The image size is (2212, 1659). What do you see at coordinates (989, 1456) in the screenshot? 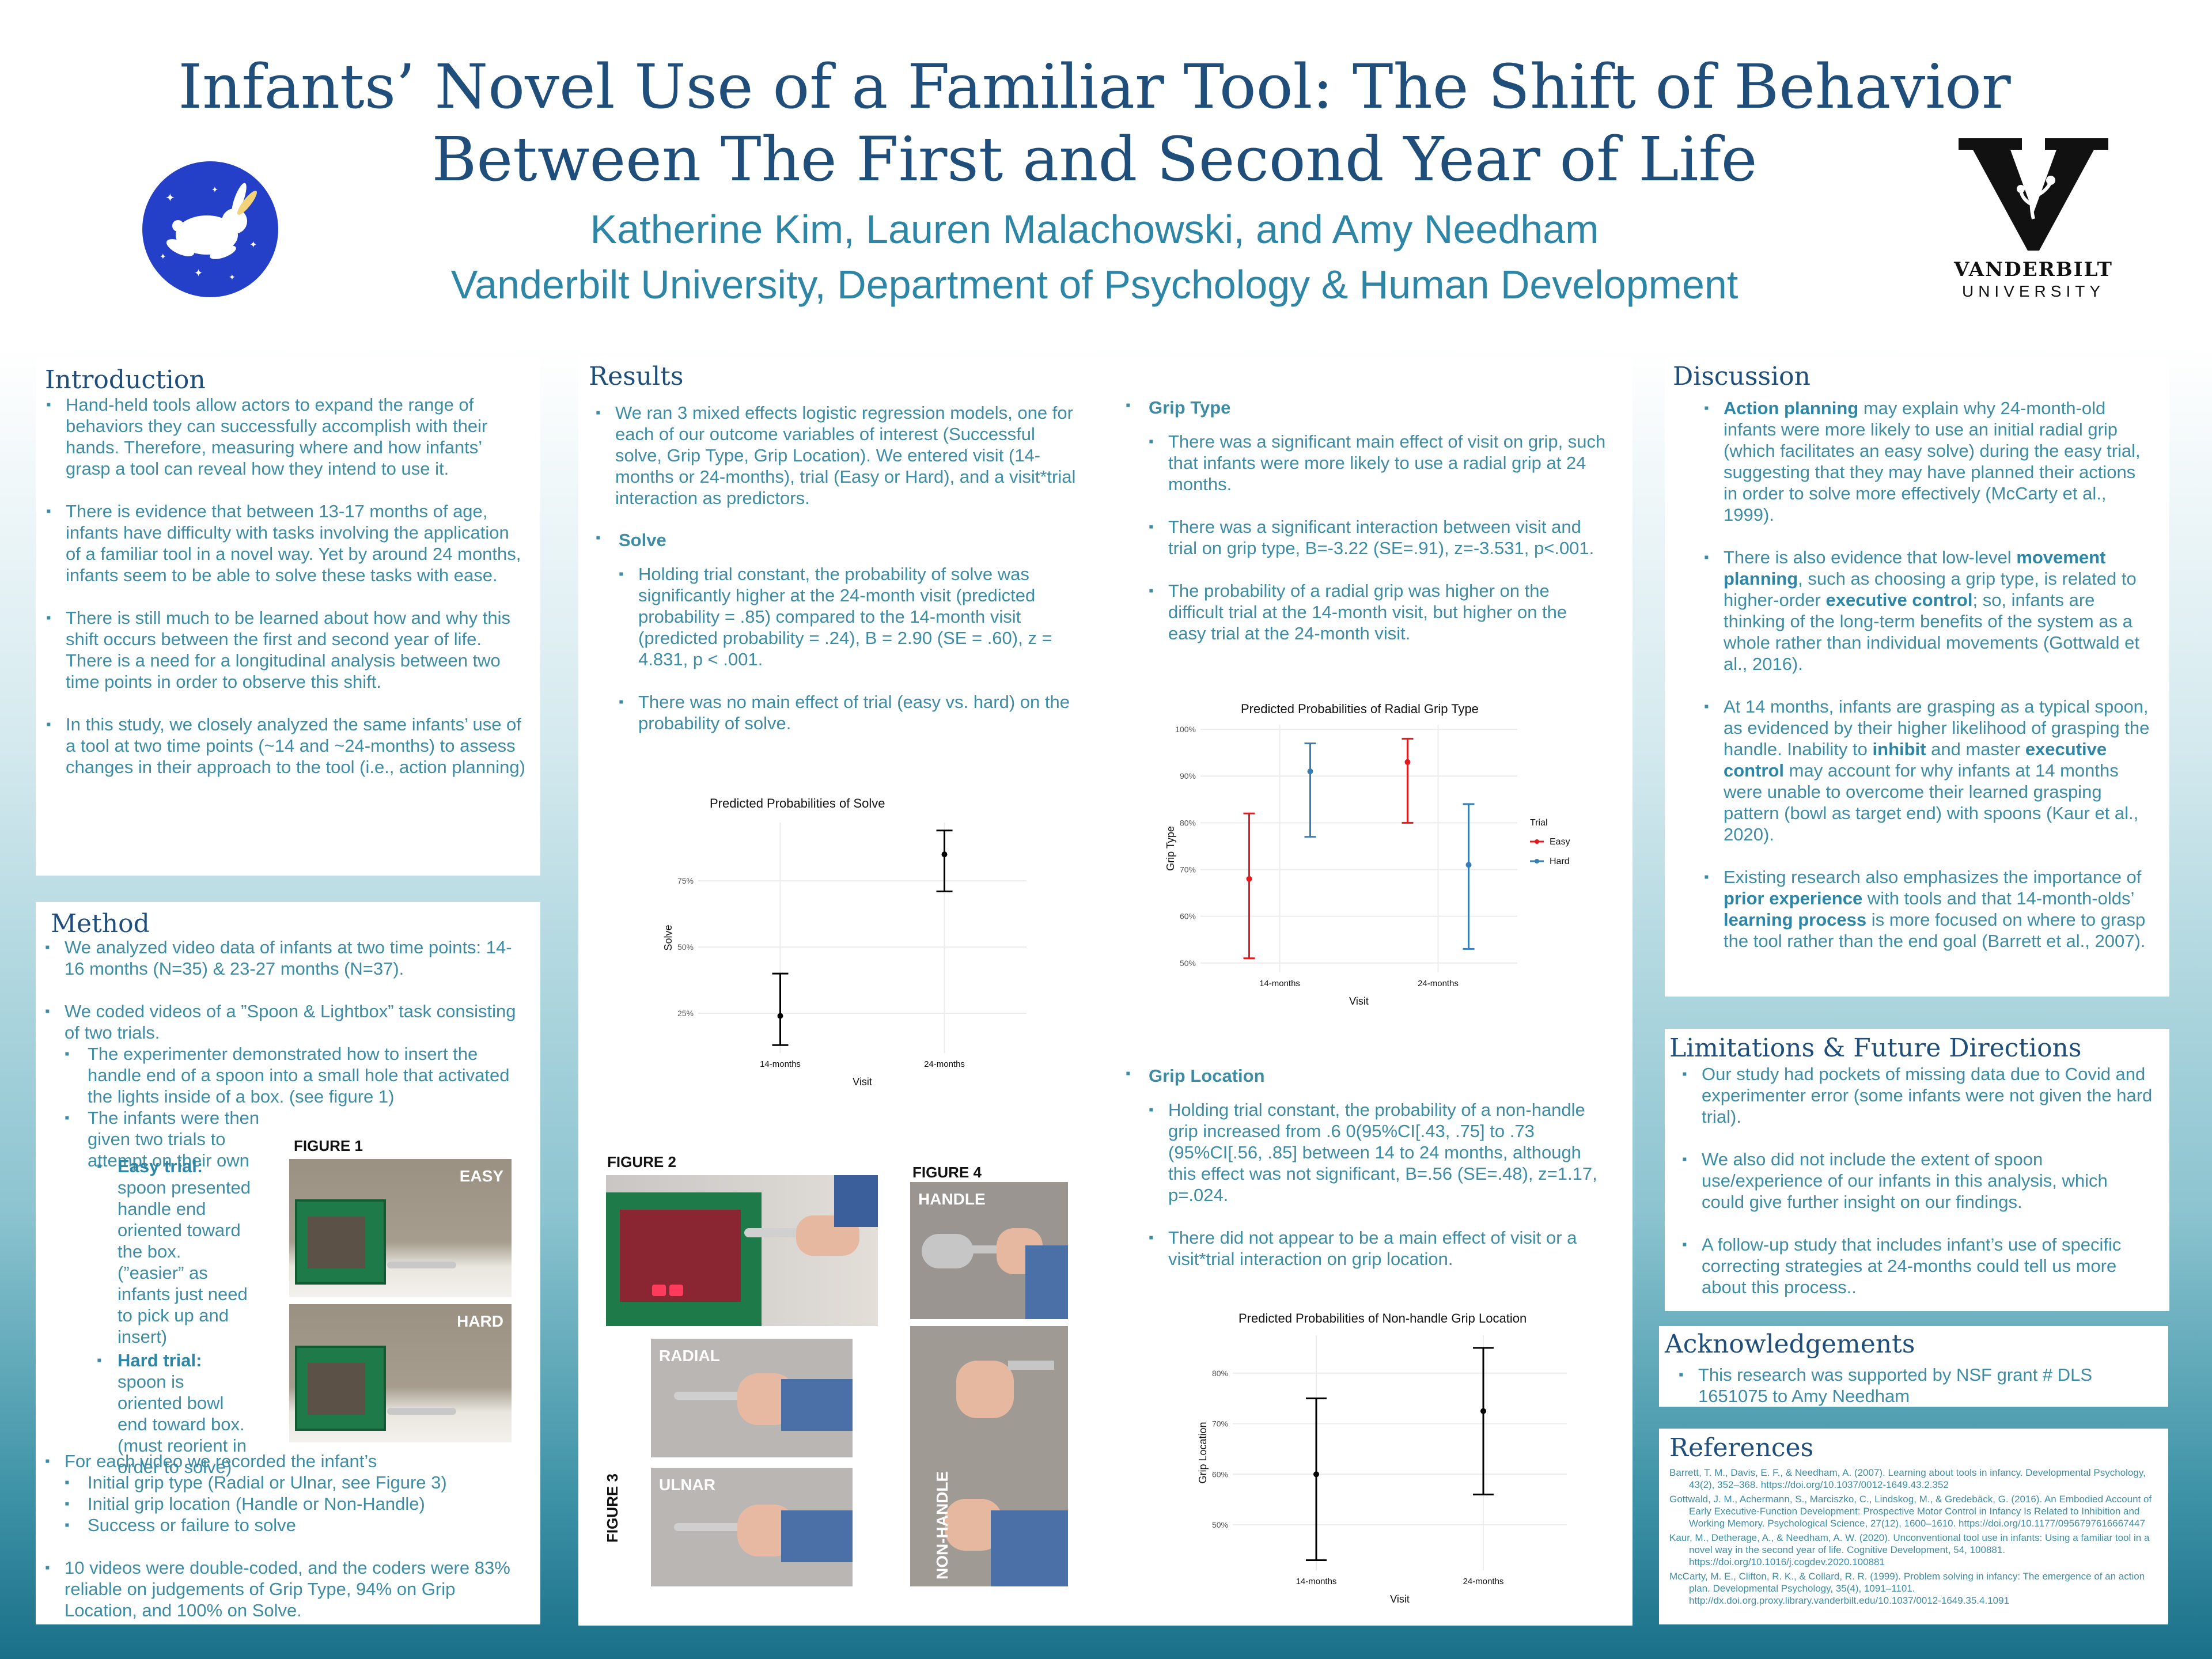
I see `non-handle-grip-photo: NON-HANDLE` at bounding box center [989, 1456].